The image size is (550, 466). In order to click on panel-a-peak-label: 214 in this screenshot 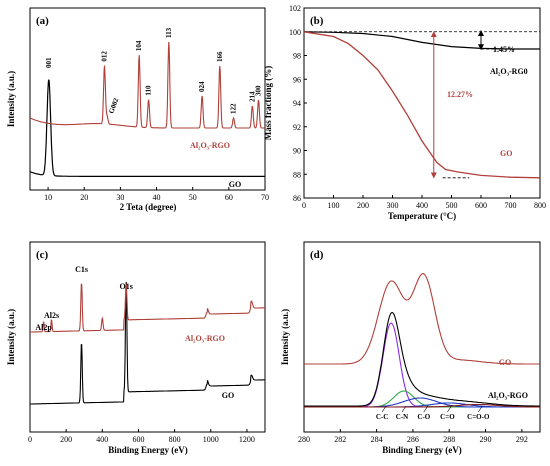, I will do `click(252, 96)`.